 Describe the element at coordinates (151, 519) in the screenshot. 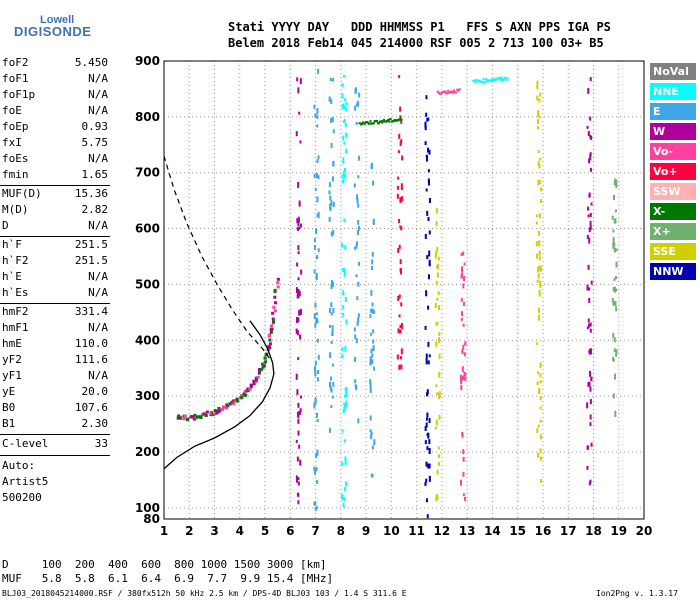

I see `y-tick-label-min: 80` at that location.